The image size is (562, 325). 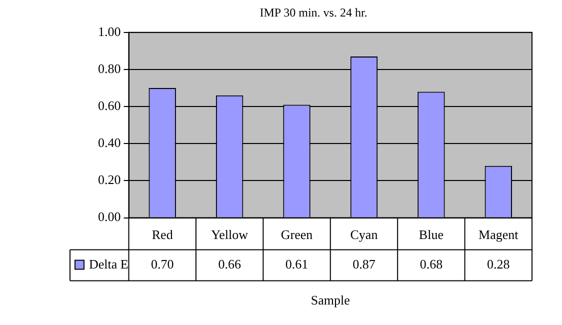 I want to click on data-label: 0.87, so click(x=364, y=264).